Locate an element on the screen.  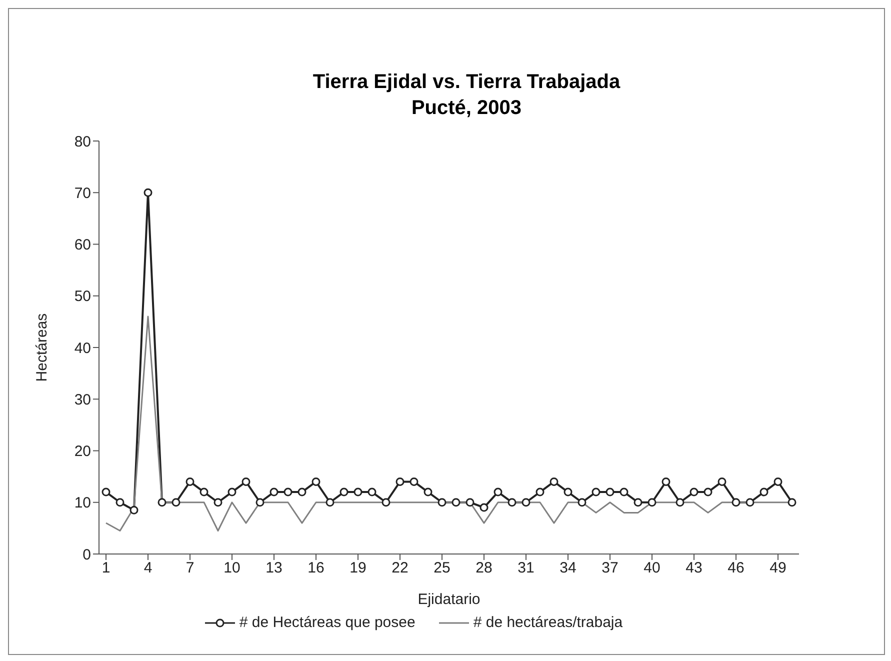
x-tick-label: 40 is located at coordinates (652, 568).